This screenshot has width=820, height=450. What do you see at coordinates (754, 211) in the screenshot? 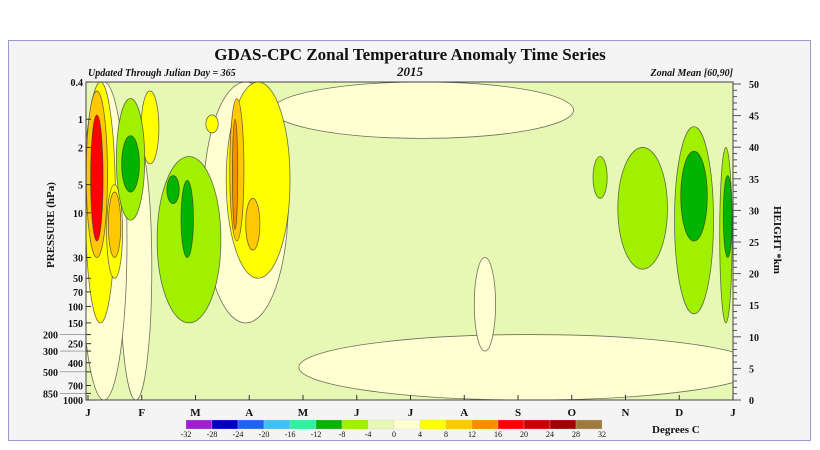
I see `y2-tick-label: 30` at bounding box center [754, 211].